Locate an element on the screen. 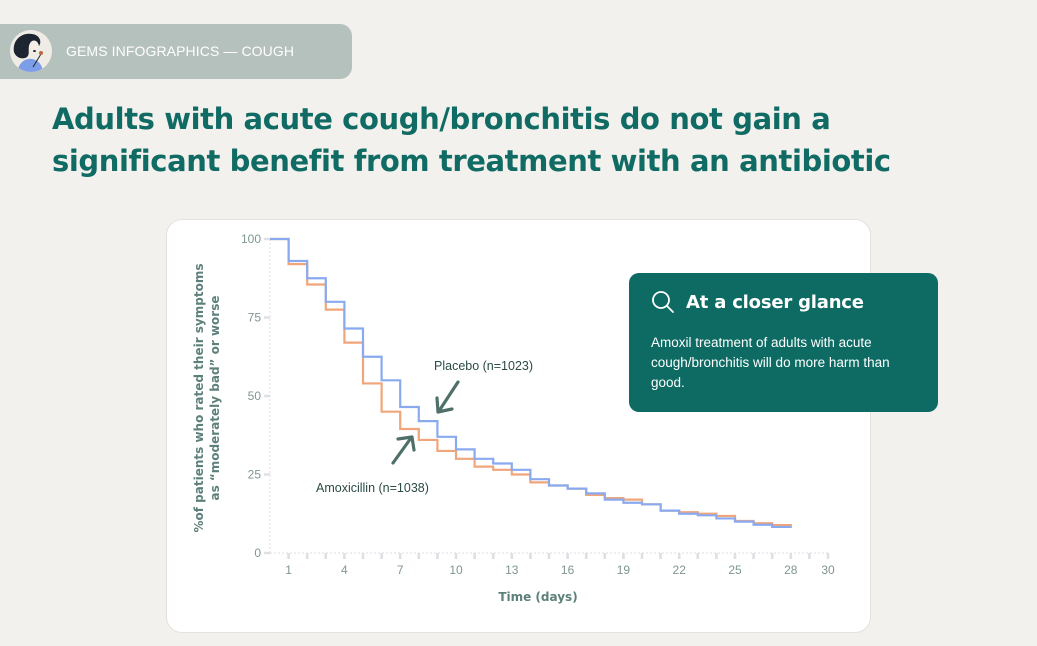 The height and width of the screenshot is (646, 1037). x-tick-label: 4 is located at coordinates (344, 570).